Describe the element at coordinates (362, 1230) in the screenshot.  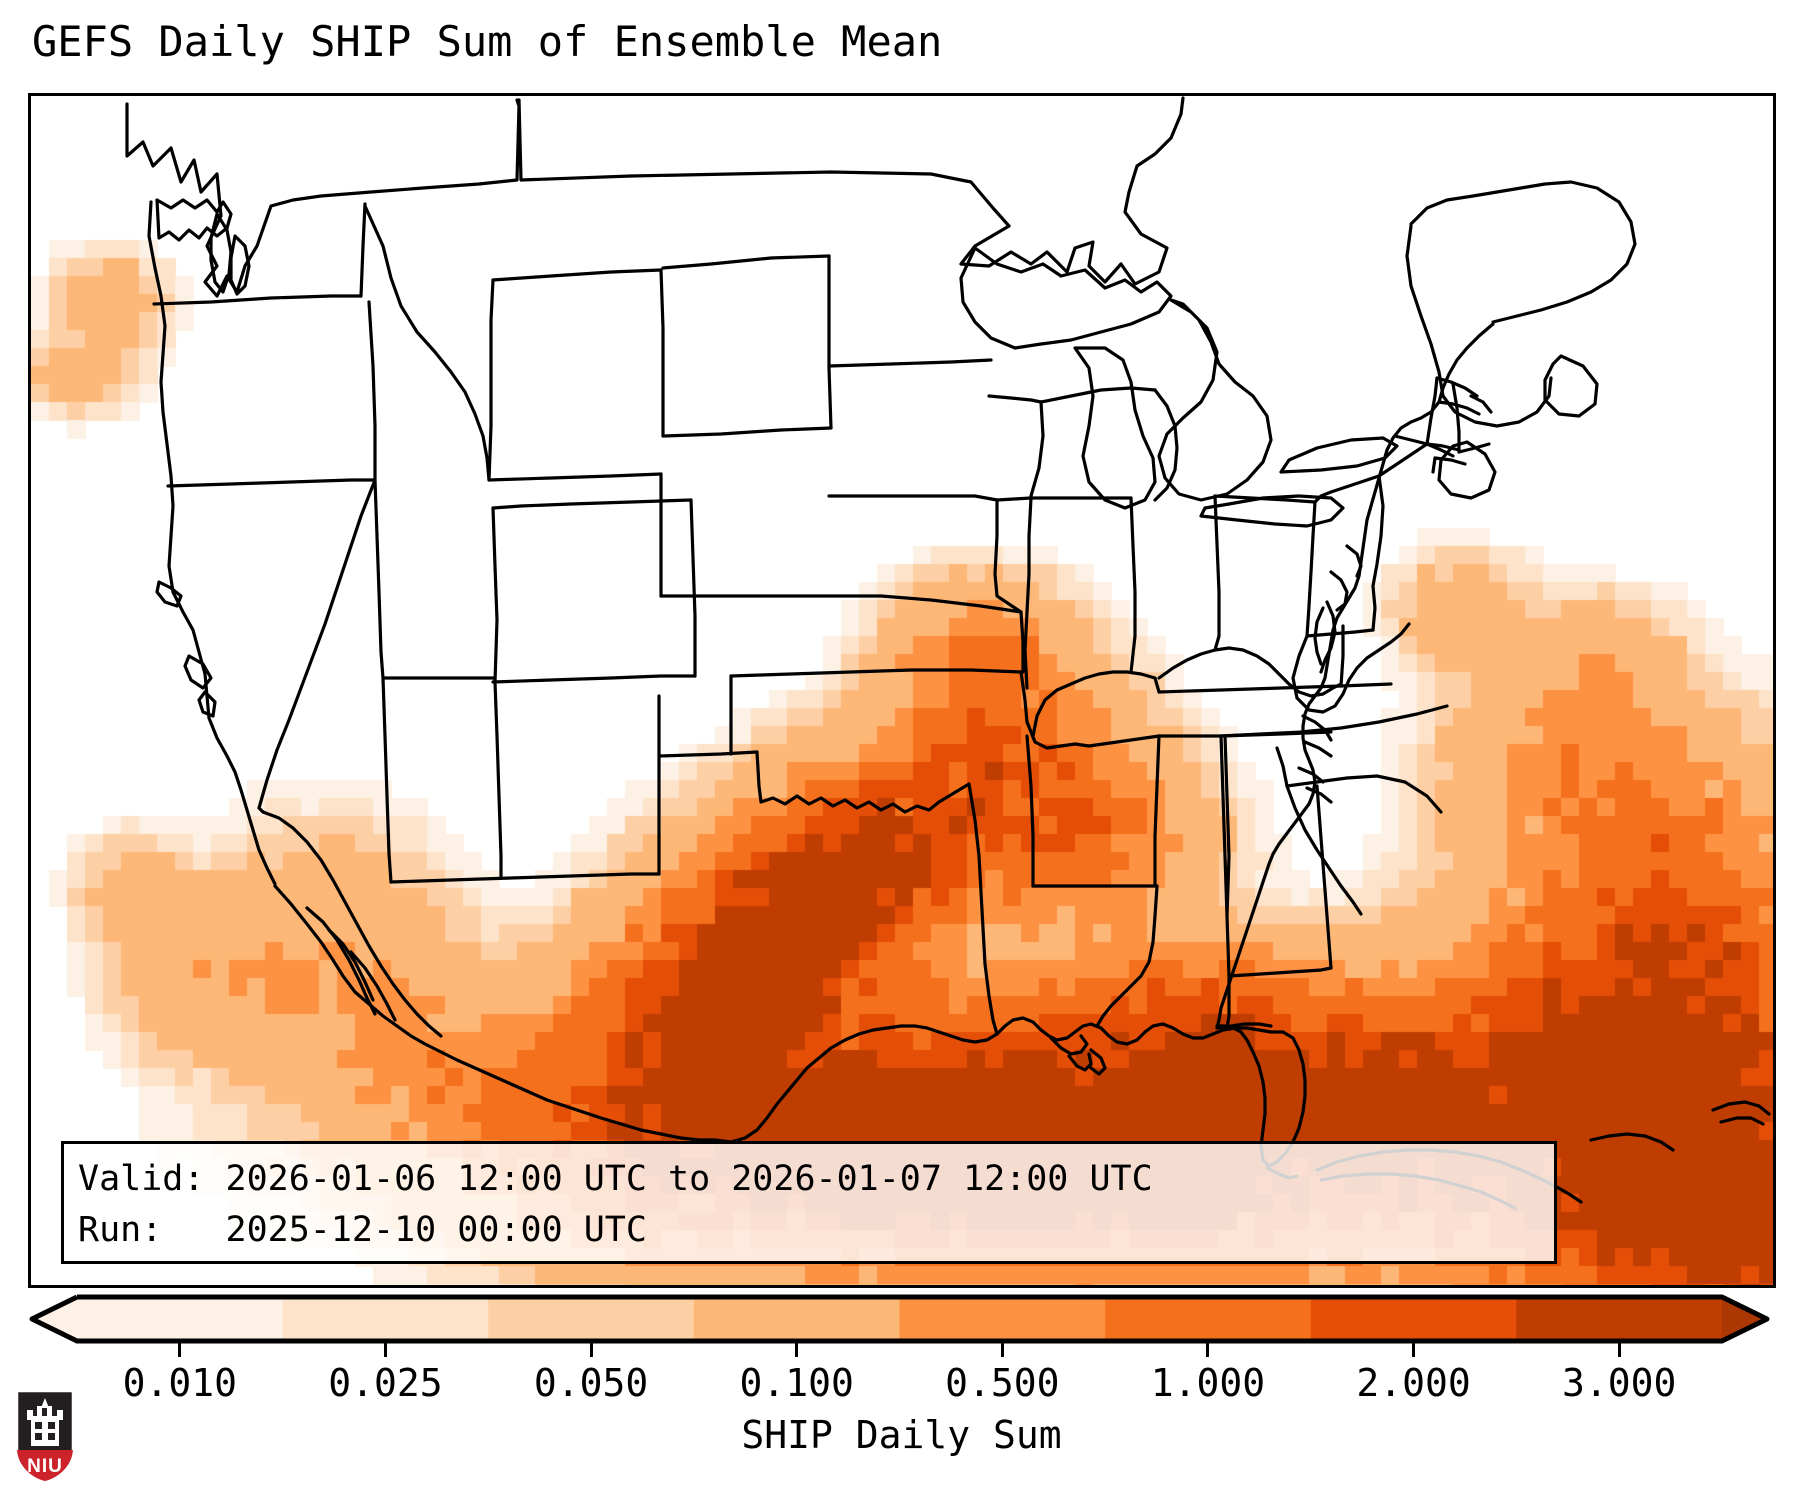
I see `run-time-line: Run: 2025-12-10 00:00 UTC` at that location.